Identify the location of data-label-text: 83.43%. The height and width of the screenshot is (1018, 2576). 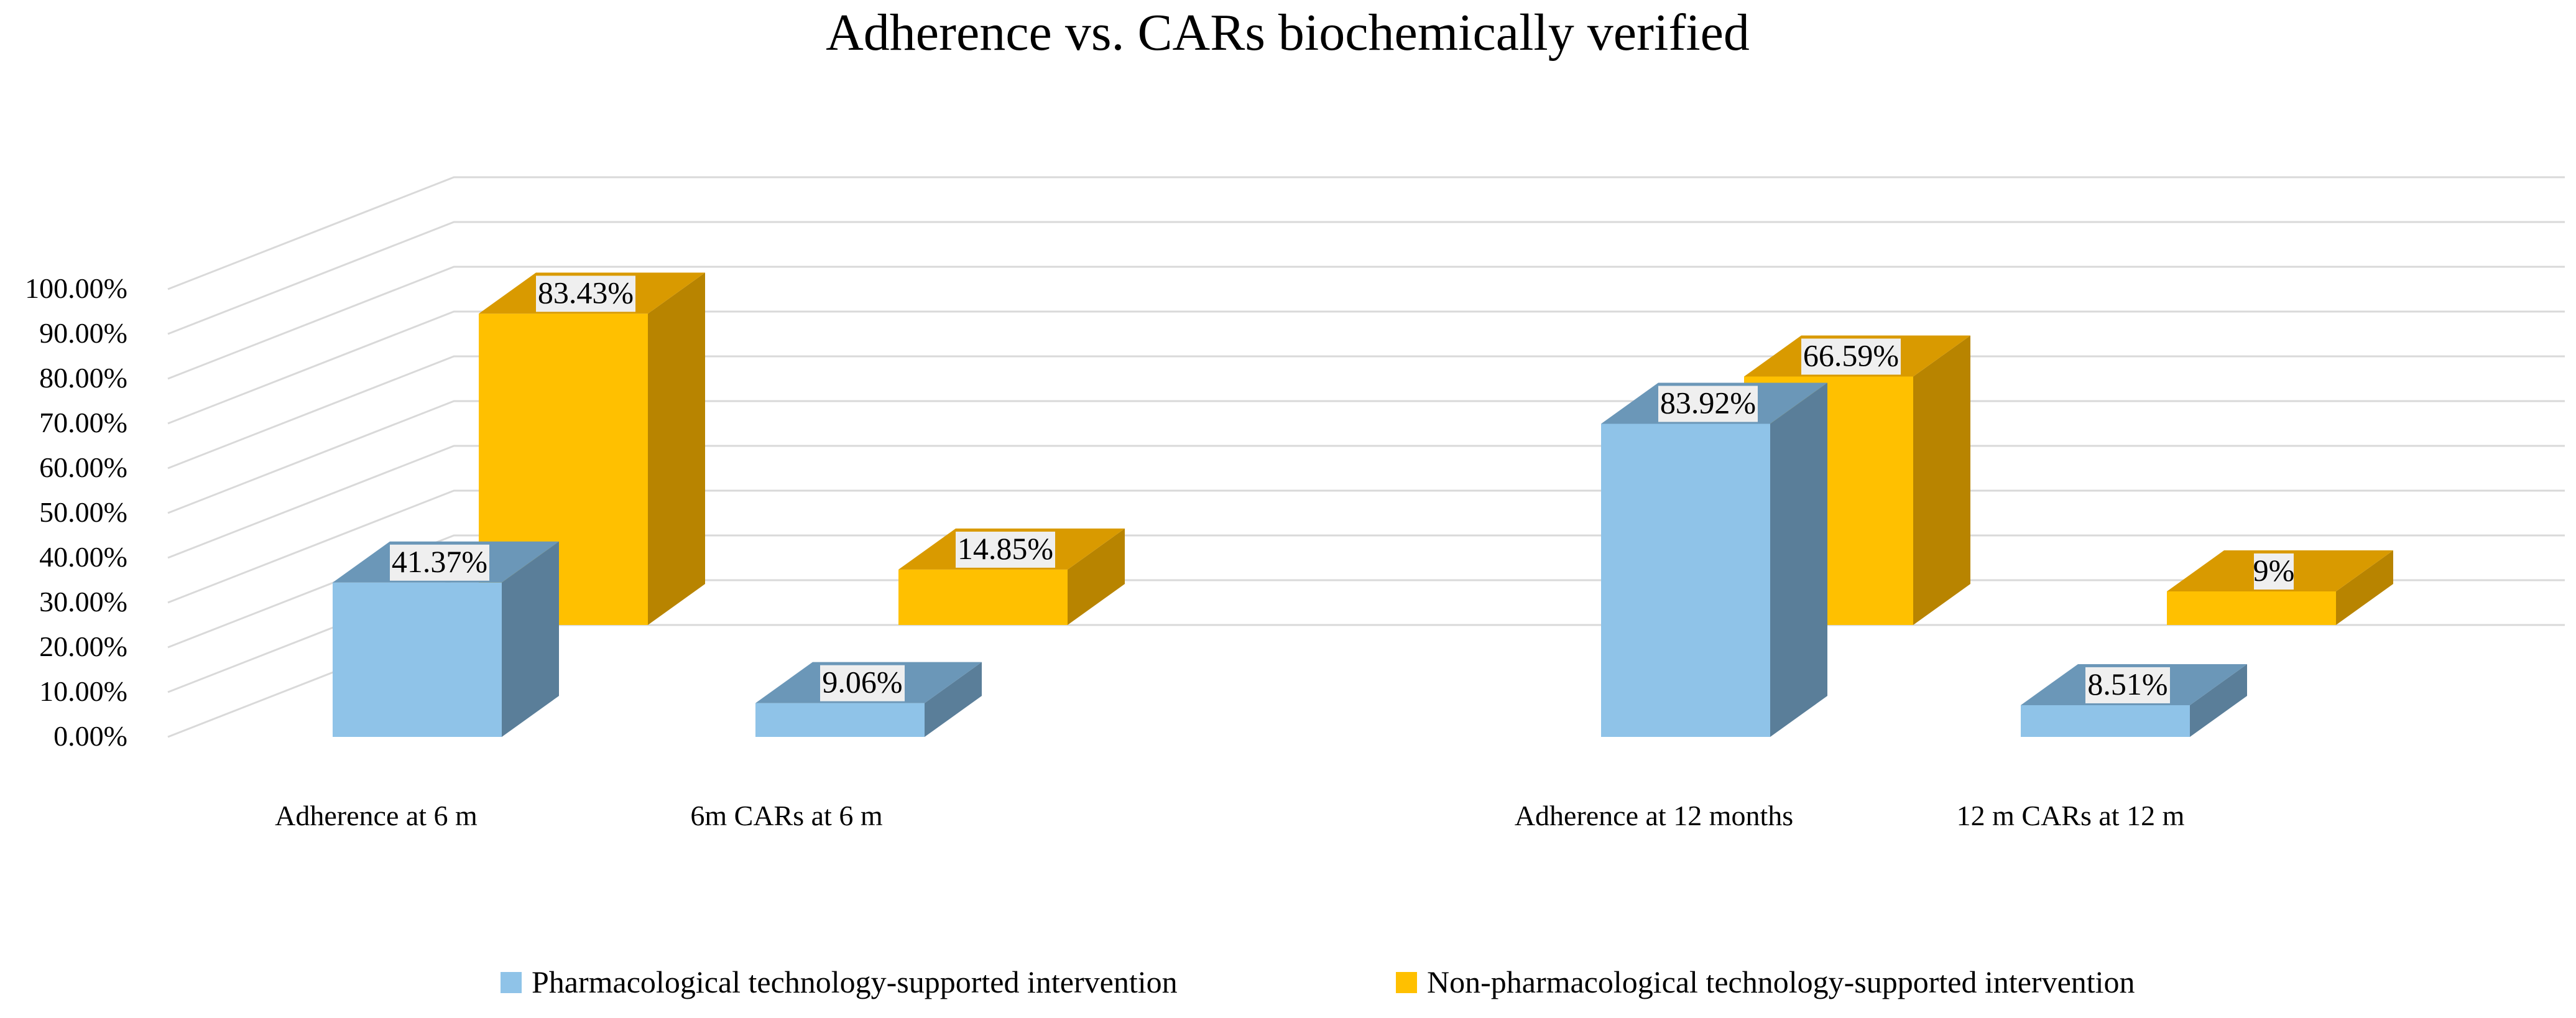
(586, 292).